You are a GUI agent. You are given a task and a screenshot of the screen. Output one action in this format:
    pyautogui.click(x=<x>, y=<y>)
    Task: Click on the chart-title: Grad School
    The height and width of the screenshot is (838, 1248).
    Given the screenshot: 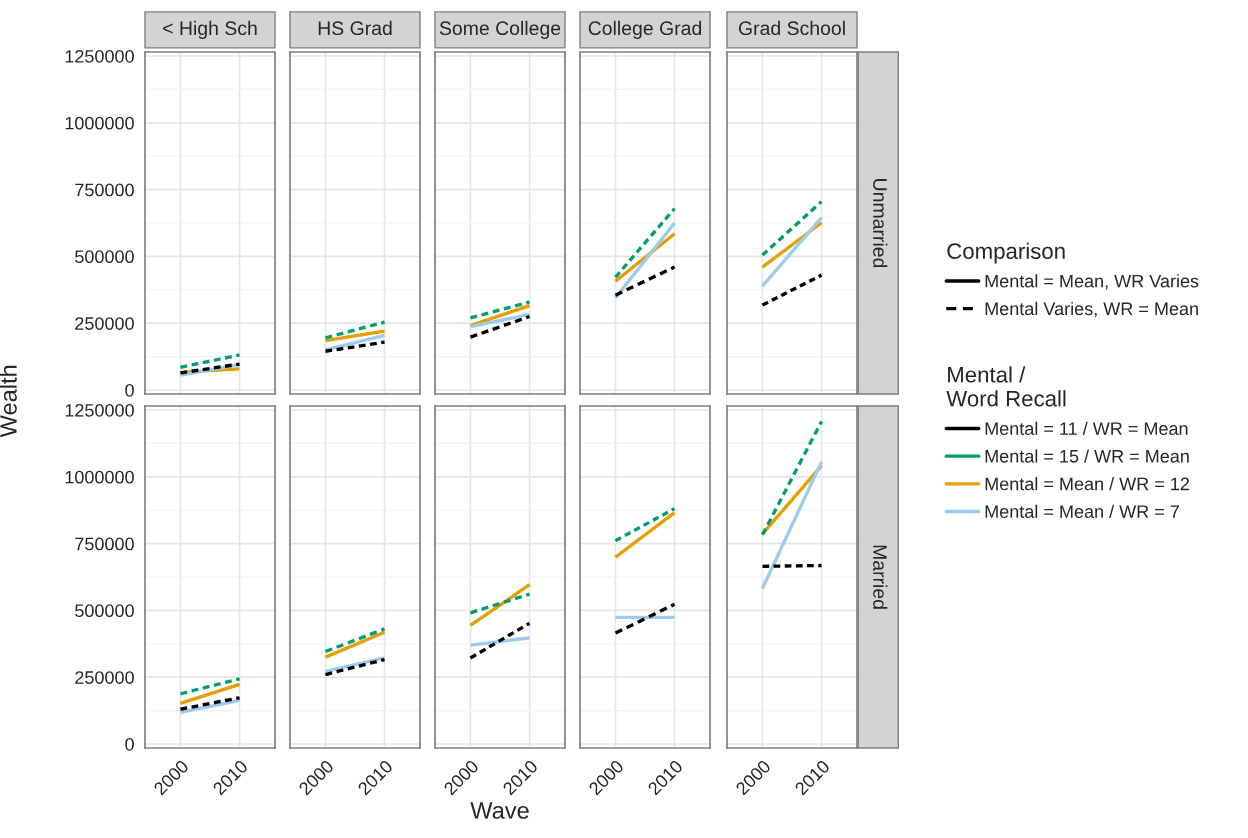 What is the action you would take?
    pyautogui.click(x=791, y=28)
    